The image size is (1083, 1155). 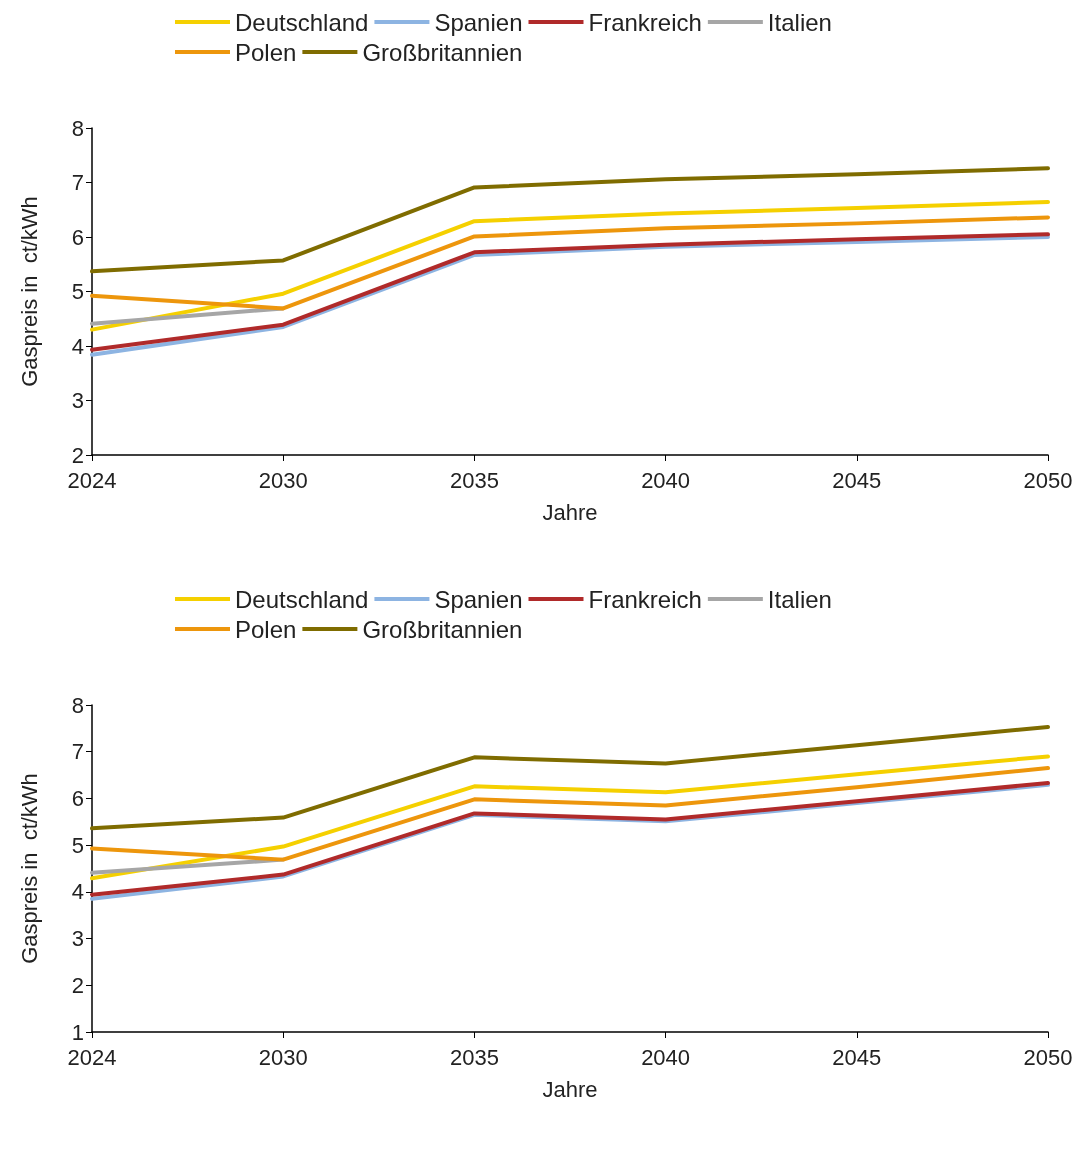 What do you see at coordinates (77, 1032) in the screenshot?
I see `y-tick-label: 1` at bounding box center [77, 1032].